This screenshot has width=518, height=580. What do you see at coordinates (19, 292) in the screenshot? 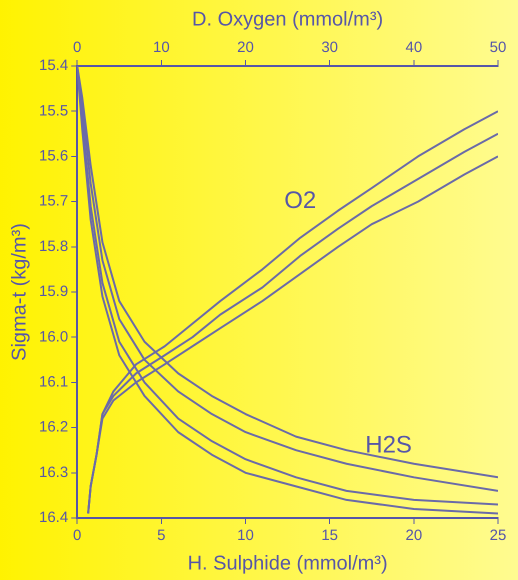
I see `y-axis-title: Sigma-t (kg/m³)` at bounding box center [19, 292].